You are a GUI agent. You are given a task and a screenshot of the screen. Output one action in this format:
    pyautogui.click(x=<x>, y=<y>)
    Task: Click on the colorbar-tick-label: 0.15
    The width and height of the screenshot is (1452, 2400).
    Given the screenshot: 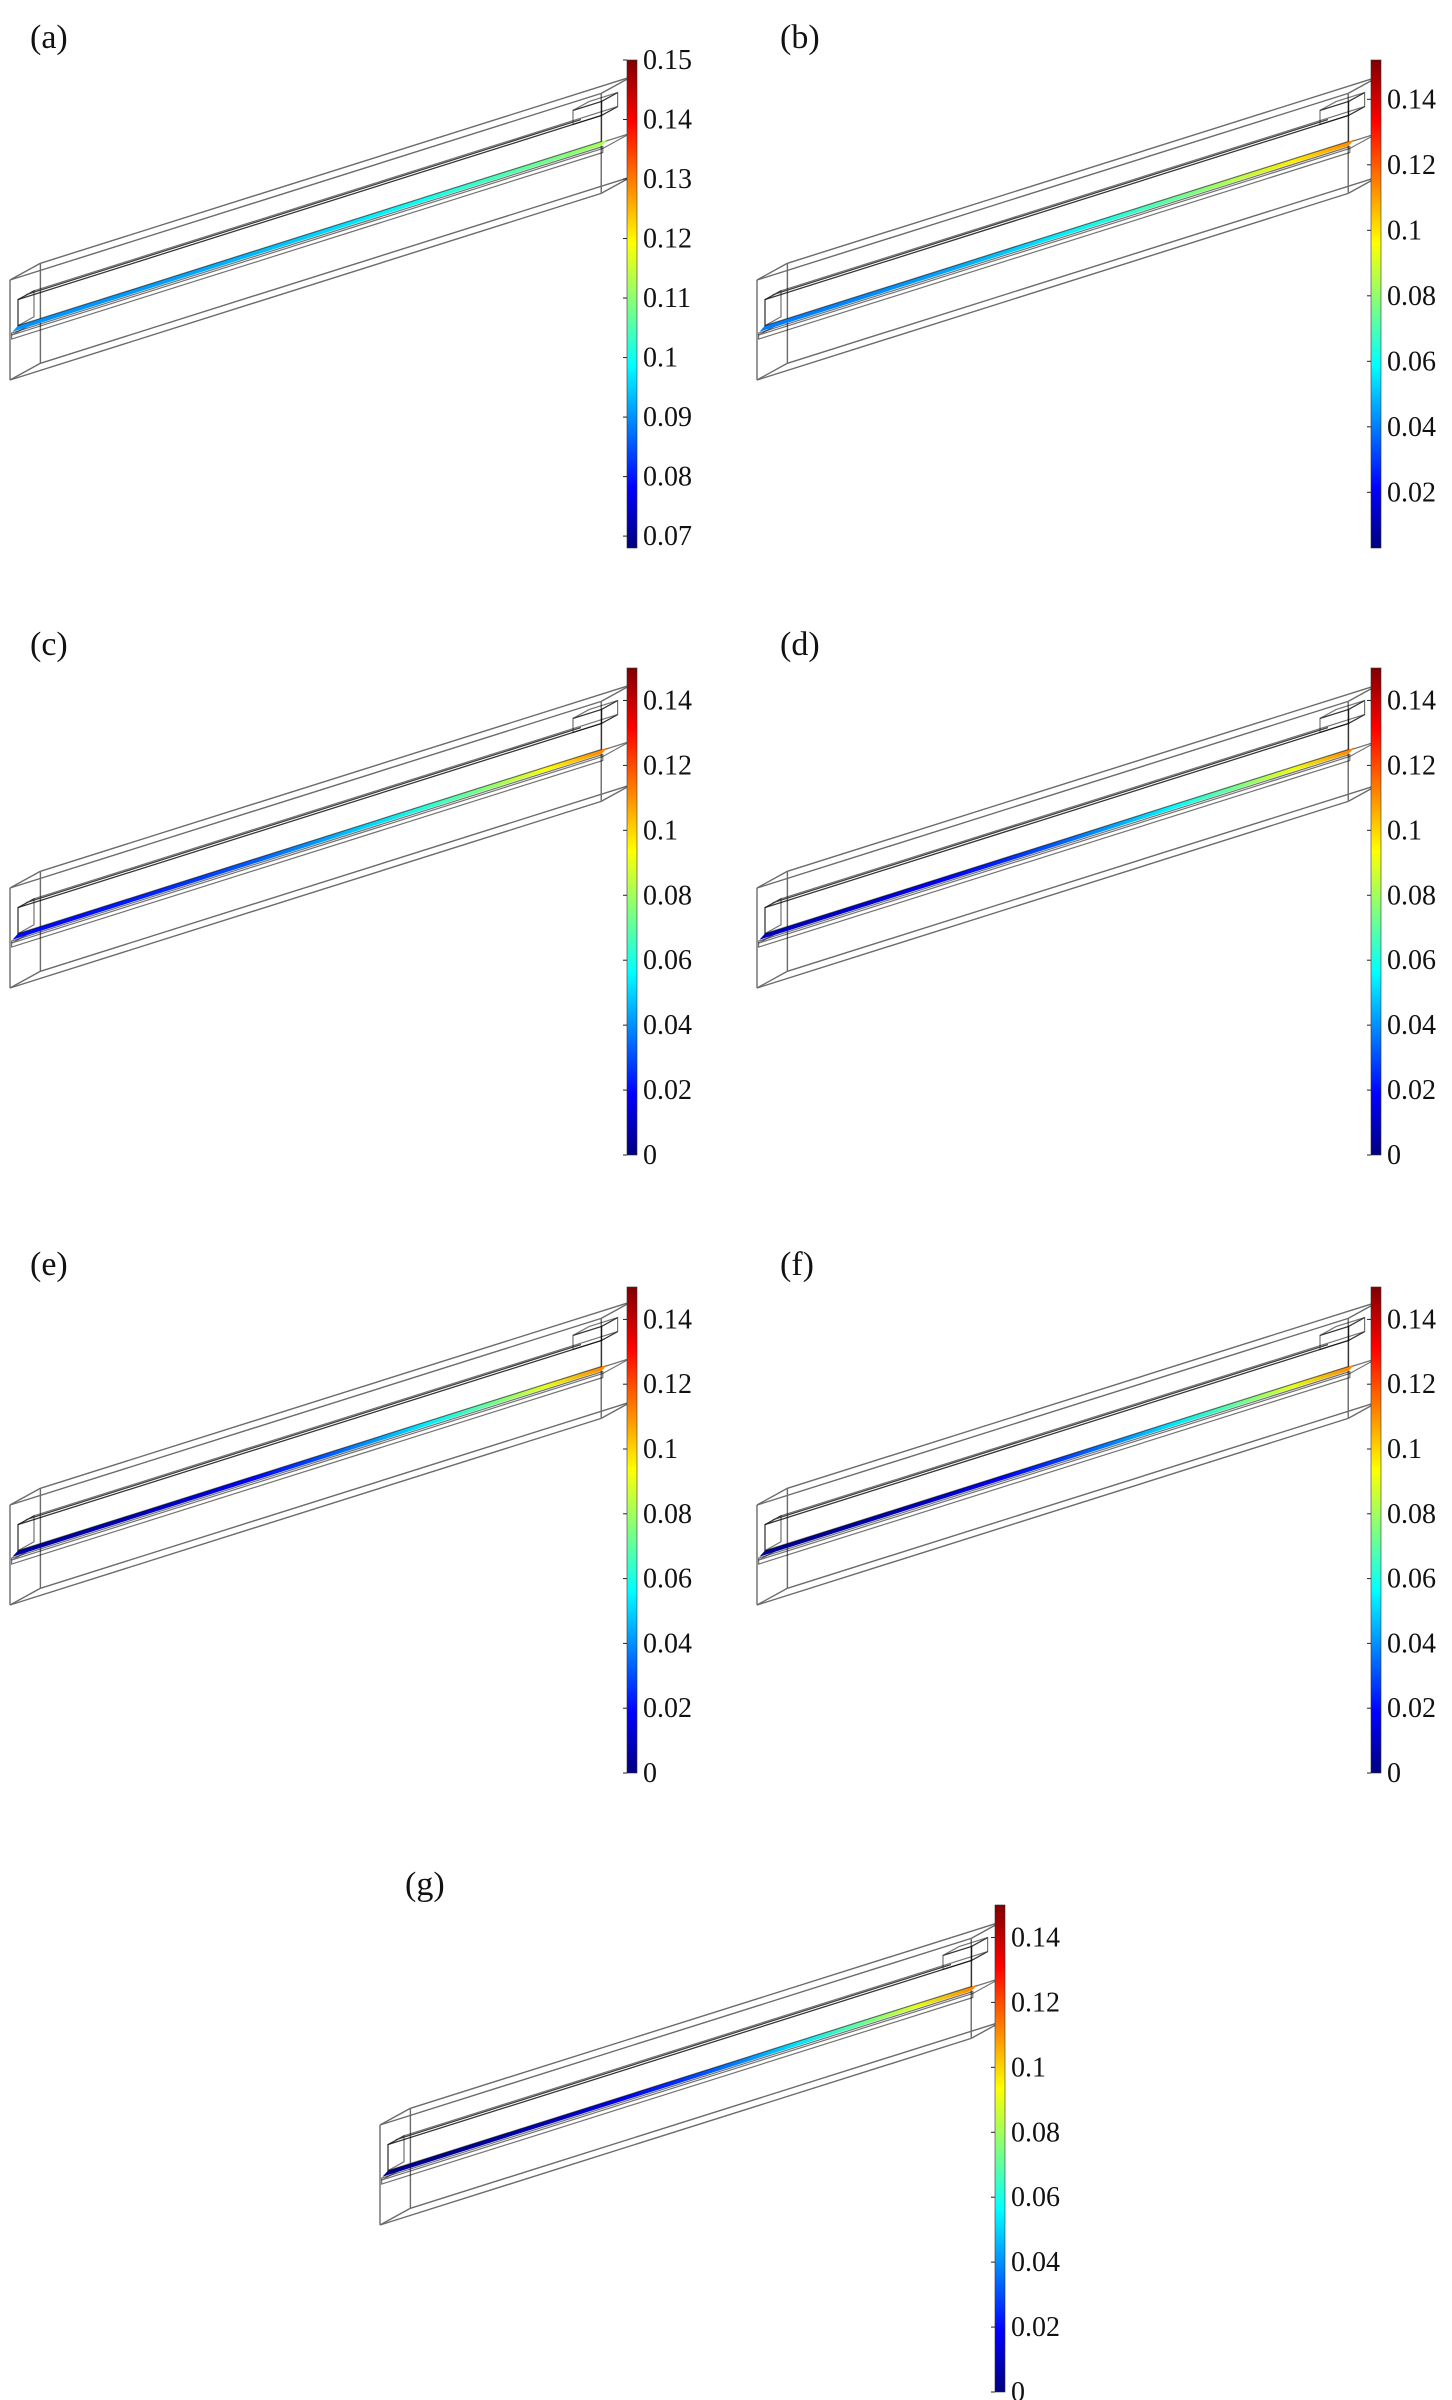 What is the action you would take?
    pyautogui.click(x=667, y=60)
    